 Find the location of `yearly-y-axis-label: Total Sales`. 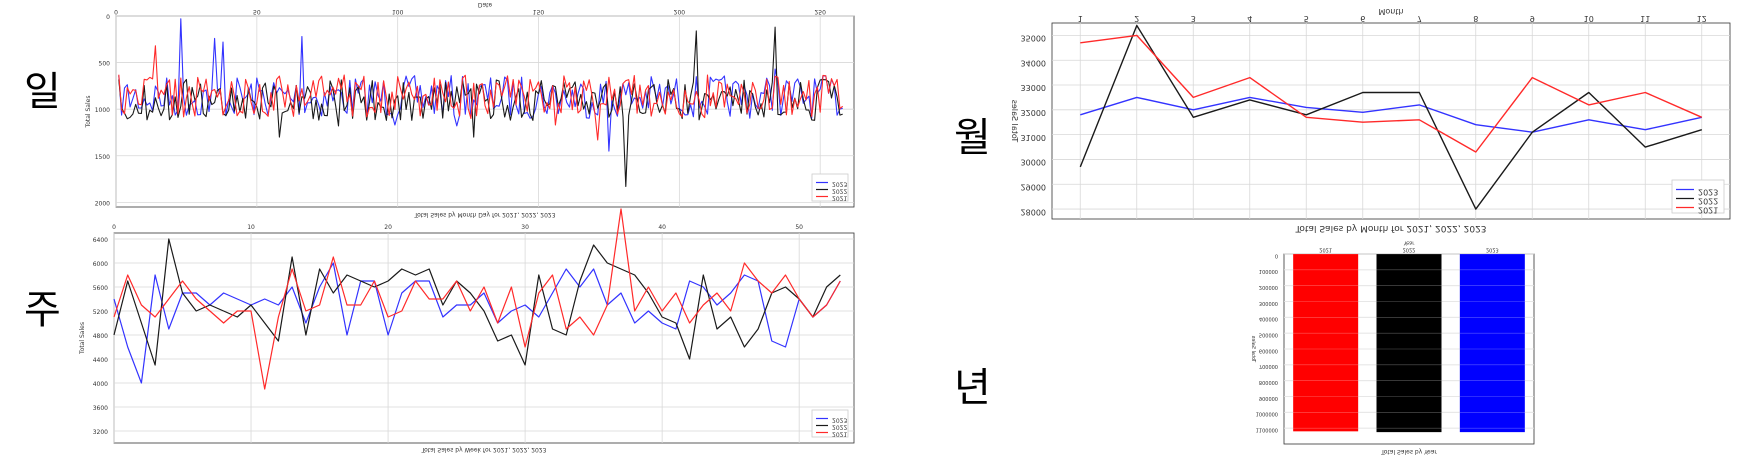

yearly-y-axis-label: Total Sales is located at coordinates (1253, 349).